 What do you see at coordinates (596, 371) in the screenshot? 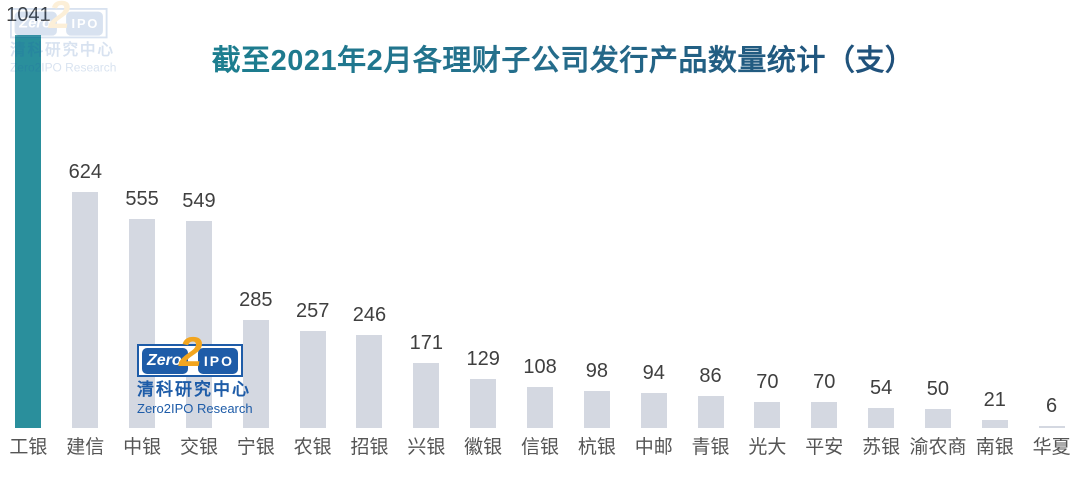
I see `bar-value-label: 98` at bounding box center [596, 371].